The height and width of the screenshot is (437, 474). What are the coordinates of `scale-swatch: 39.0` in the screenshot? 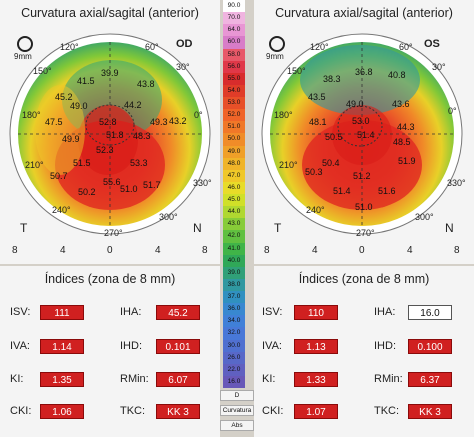 It's located at (234, 272).